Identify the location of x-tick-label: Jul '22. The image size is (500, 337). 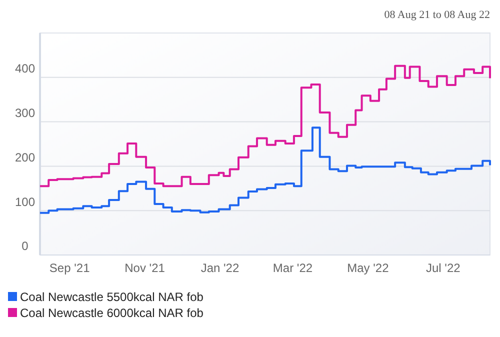
(443, 268).